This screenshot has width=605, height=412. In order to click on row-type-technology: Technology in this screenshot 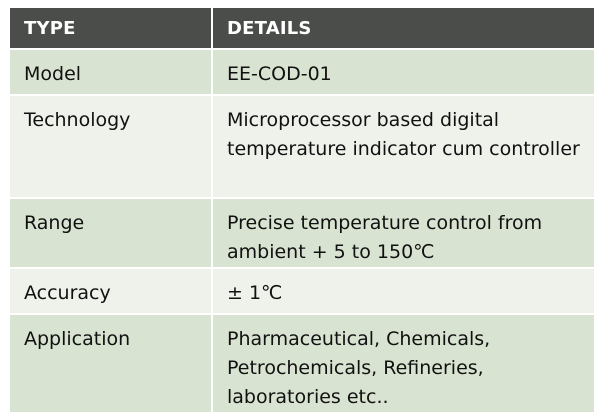, I will do `click(111, 146)`.